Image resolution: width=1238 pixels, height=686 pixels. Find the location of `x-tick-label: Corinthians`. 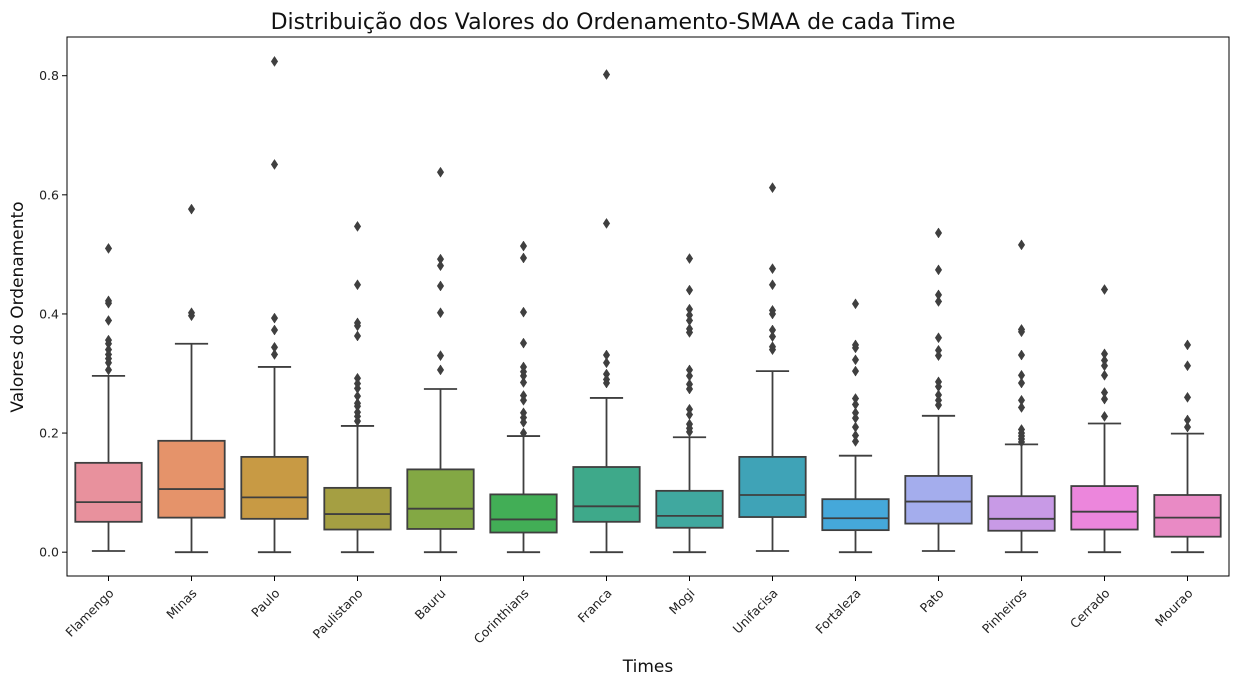

x-tick-label: Corinthians is located at coordinates (501, 616).